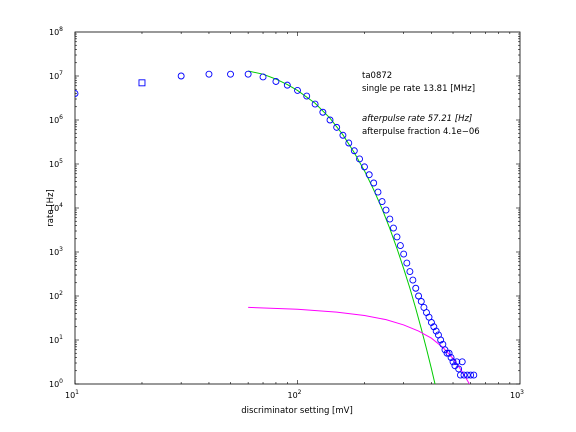 The image size is (576, 432). What do you see at coordinates (517, 394) in the screenshot?
I see `x-tick-label: 10³` at bounding box center [517, 394].